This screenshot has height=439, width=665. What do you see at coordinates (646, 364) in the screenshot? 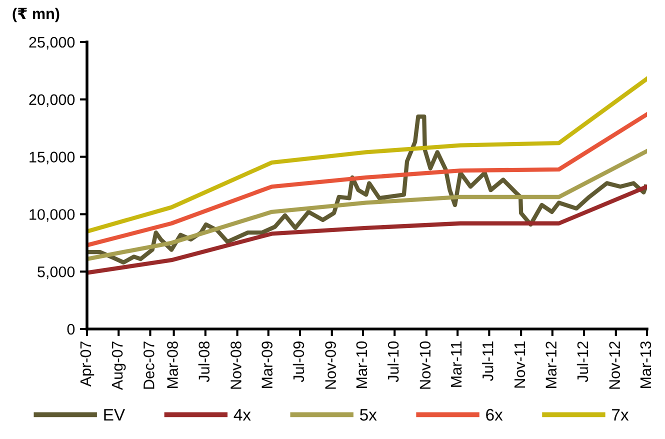
I see `x-tick-label: Mar-13` at bounding box center [646, 364].